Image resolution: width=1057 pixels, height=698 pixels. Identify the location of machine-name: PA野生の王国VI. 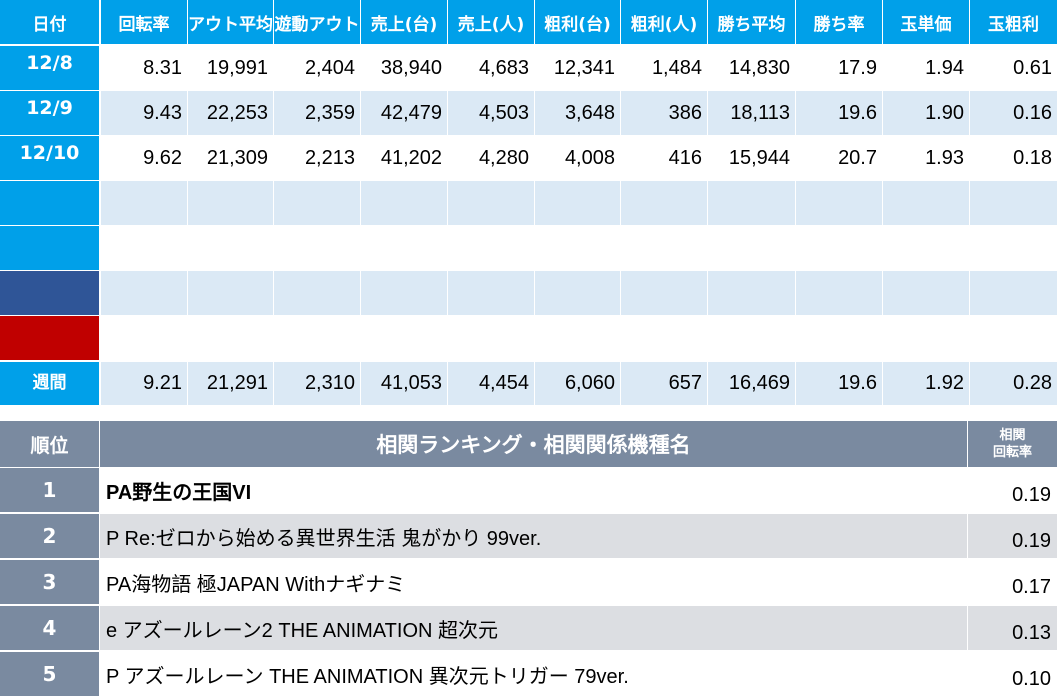
(533, 490).